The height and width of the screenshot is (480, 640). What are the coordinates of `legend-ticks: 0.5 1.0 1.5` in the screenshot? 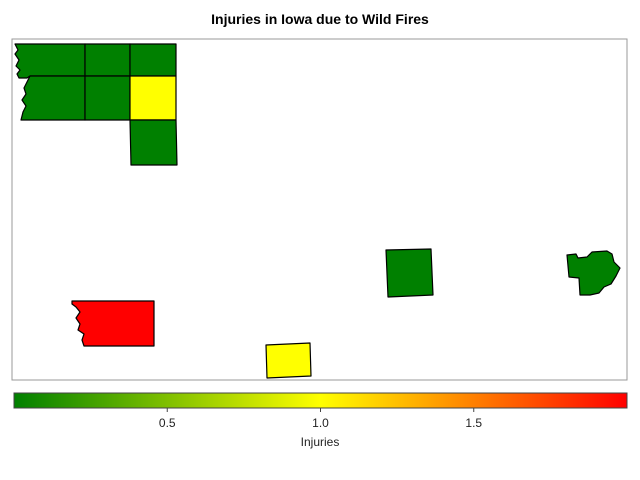 It's located at (320, 419).